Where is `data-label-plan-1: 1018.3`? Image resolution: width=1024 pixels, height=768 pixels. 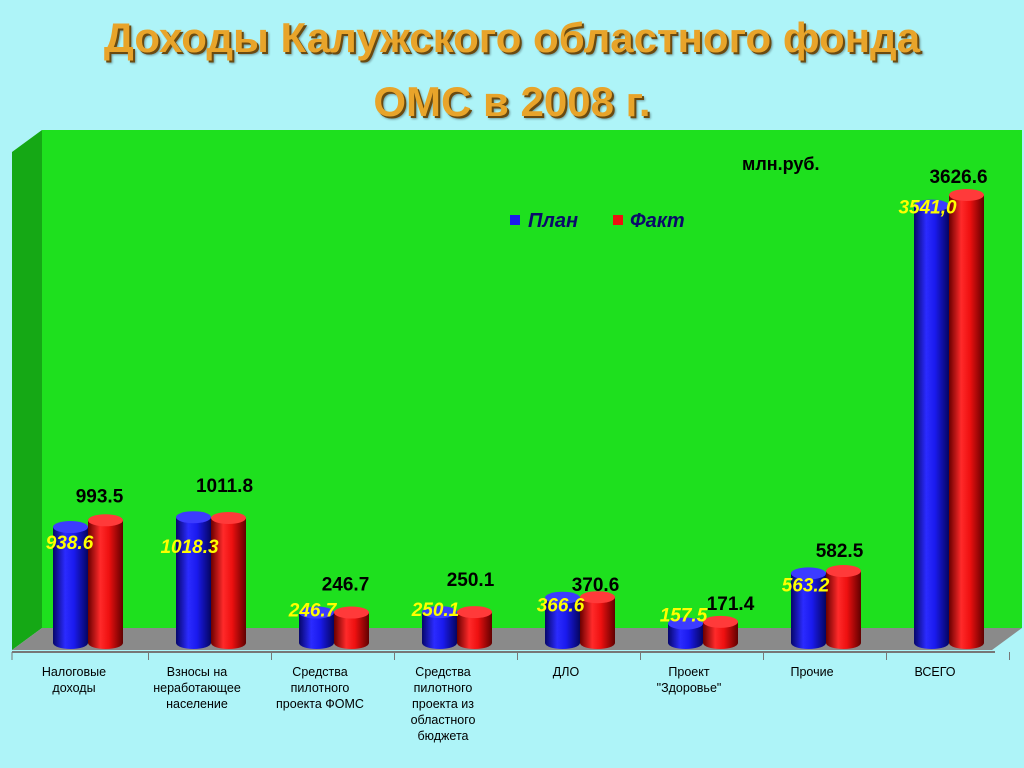
data-label-plan-1: 1018.3 is located at coordinates (189, 547).